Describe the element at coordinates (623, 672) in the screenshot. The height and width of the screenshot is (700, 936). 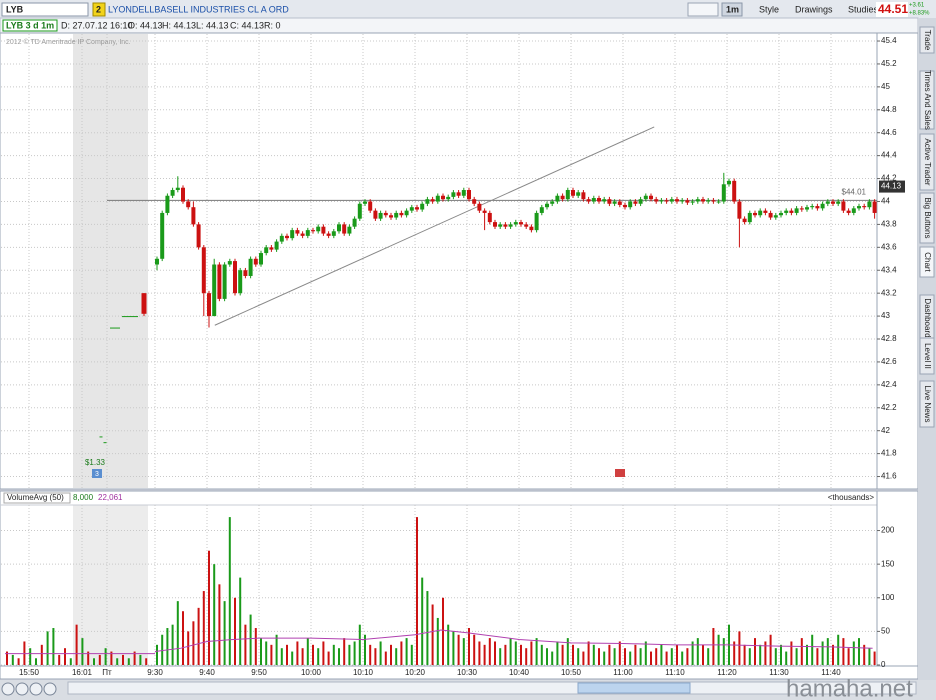
I see `time-label: 11:00` at that location.